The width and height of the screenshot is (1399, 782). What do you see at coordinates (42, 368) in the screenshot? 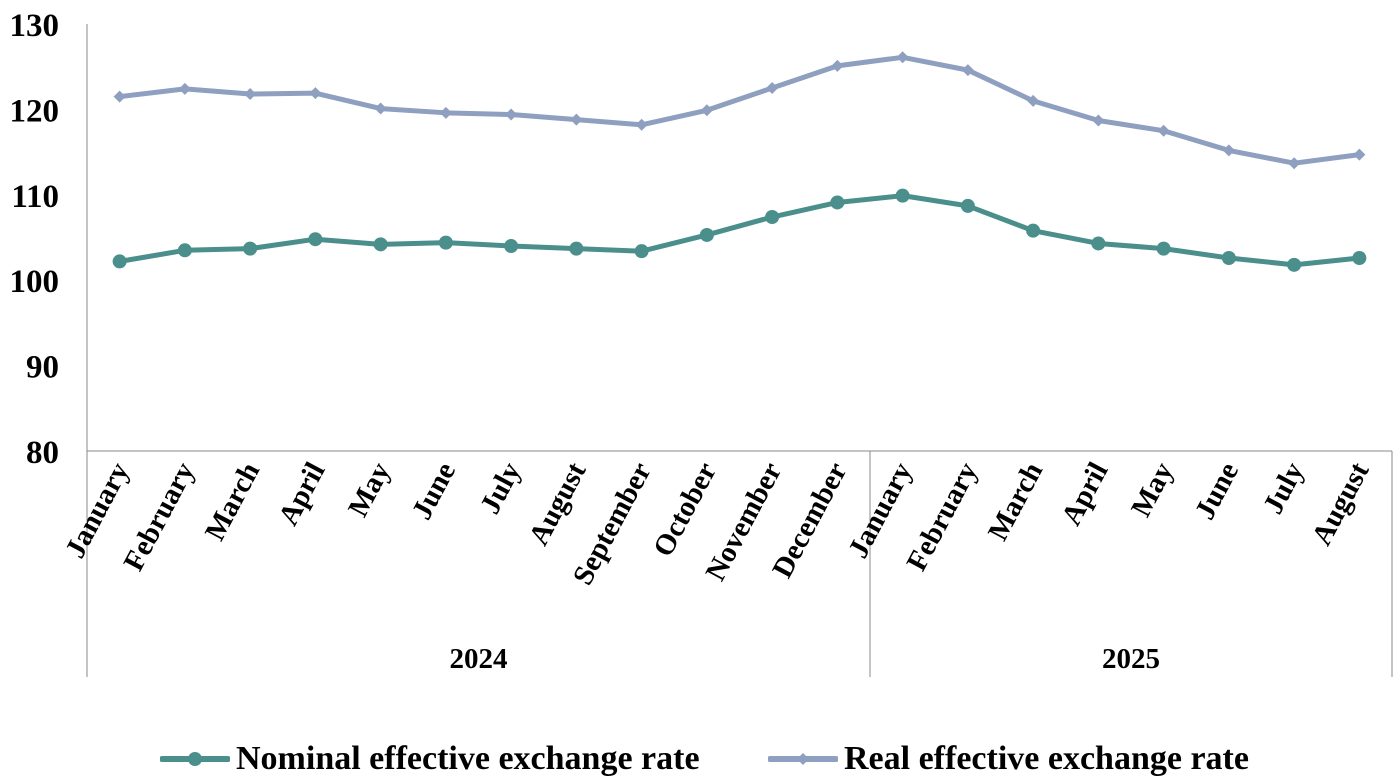
I see `y-tick-label: 90` at bounding box center [42, 368].